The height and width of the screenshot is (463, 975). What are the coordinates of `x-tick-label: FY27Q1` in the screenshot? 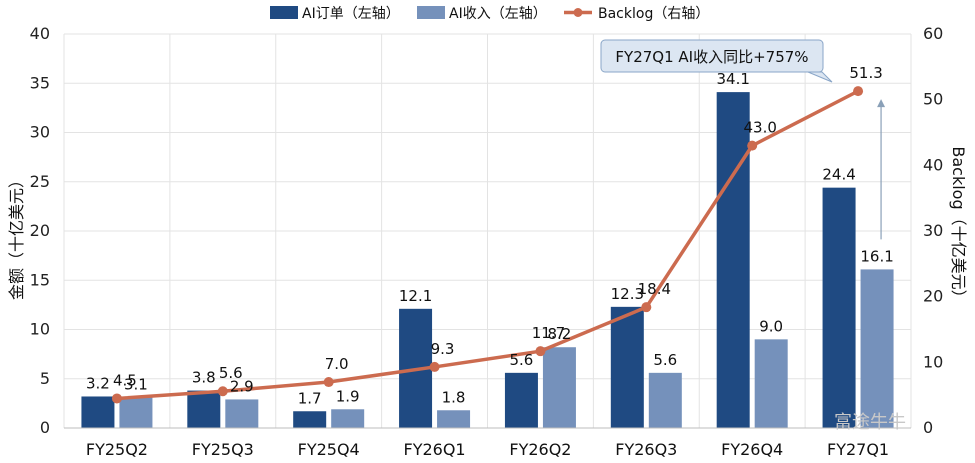 It's located at (858, 449).